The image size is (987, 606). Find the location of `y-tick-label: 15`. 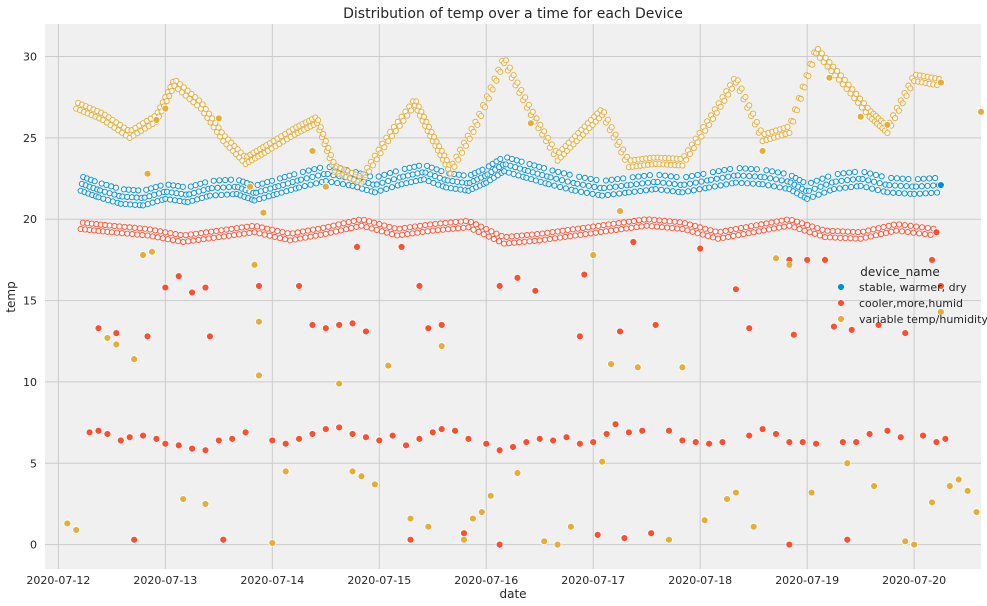

y-tick-label: 15 is located at coordinates (30, 301).